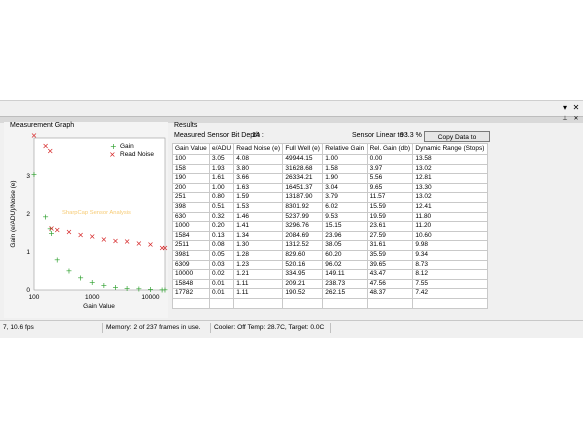 This screenshot has height=438, width=583. I want to click on table-cell: 27.59, so click(390, 236).